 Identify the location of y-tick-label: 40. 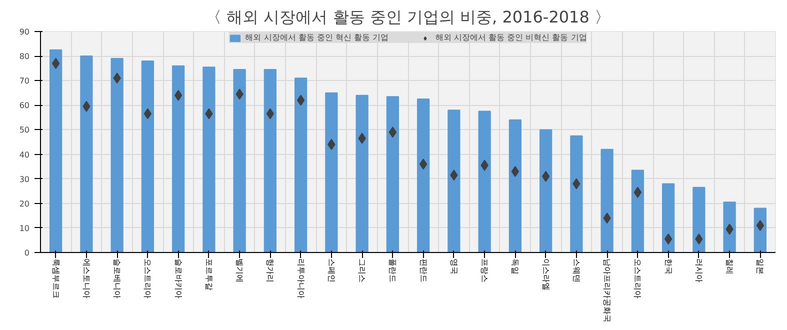
(24, 155).